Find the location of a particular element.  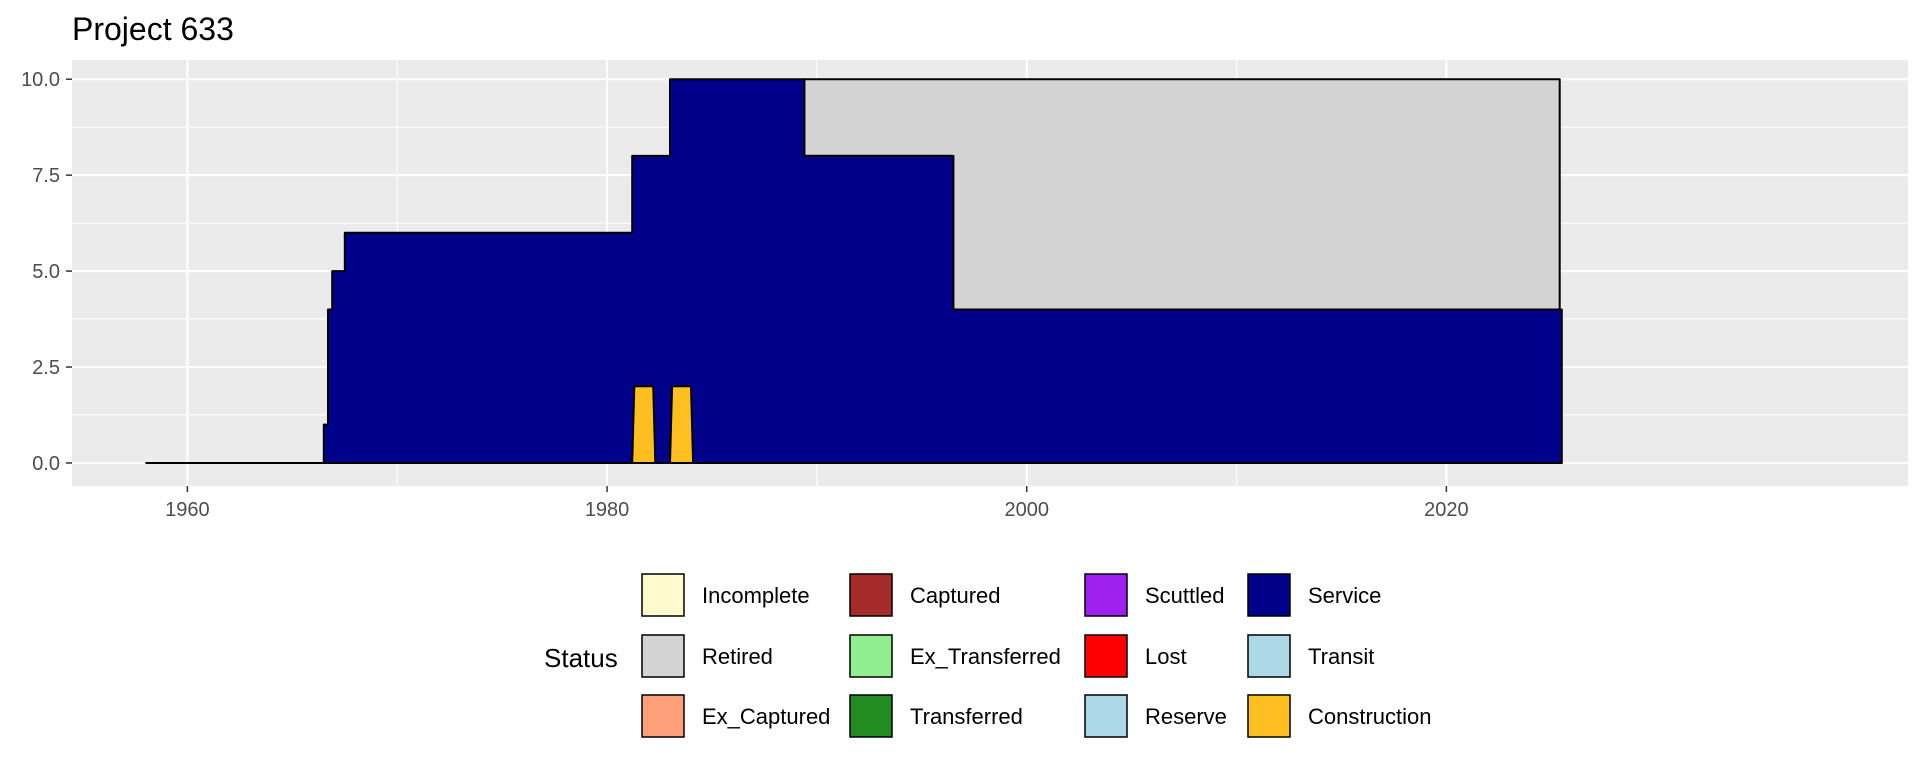

legend-label: Service is located at coordinates (1344, 595).